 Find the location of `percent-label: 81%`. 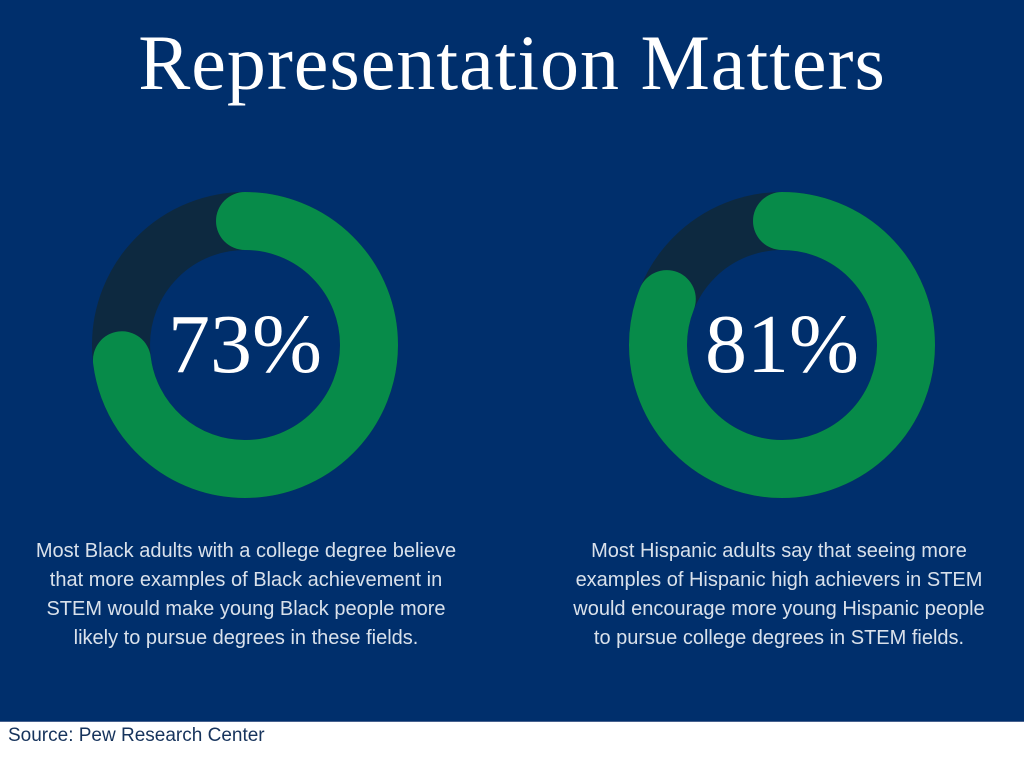

percent-label: 81% is located at coordinates (782, 344).